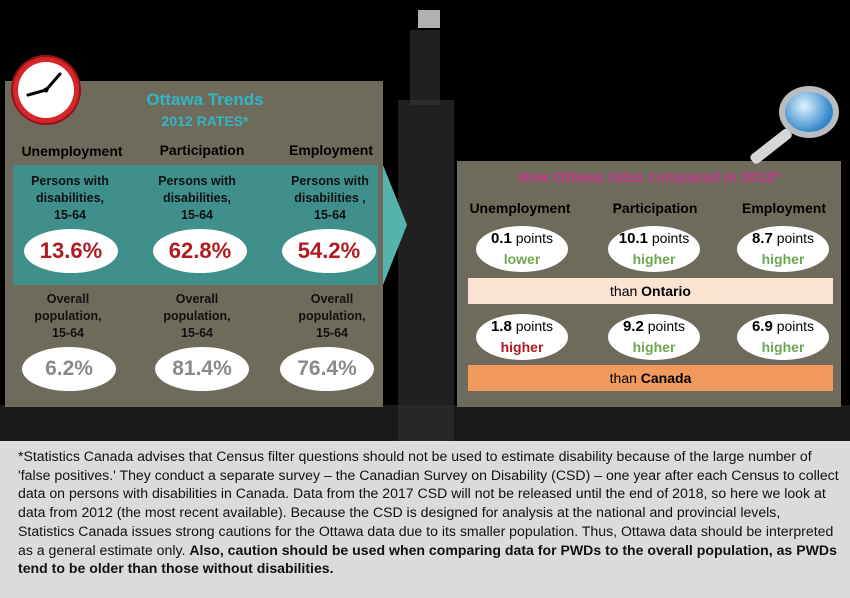  I want to click on than-ontario-label: Ontario, so click(666, 291).